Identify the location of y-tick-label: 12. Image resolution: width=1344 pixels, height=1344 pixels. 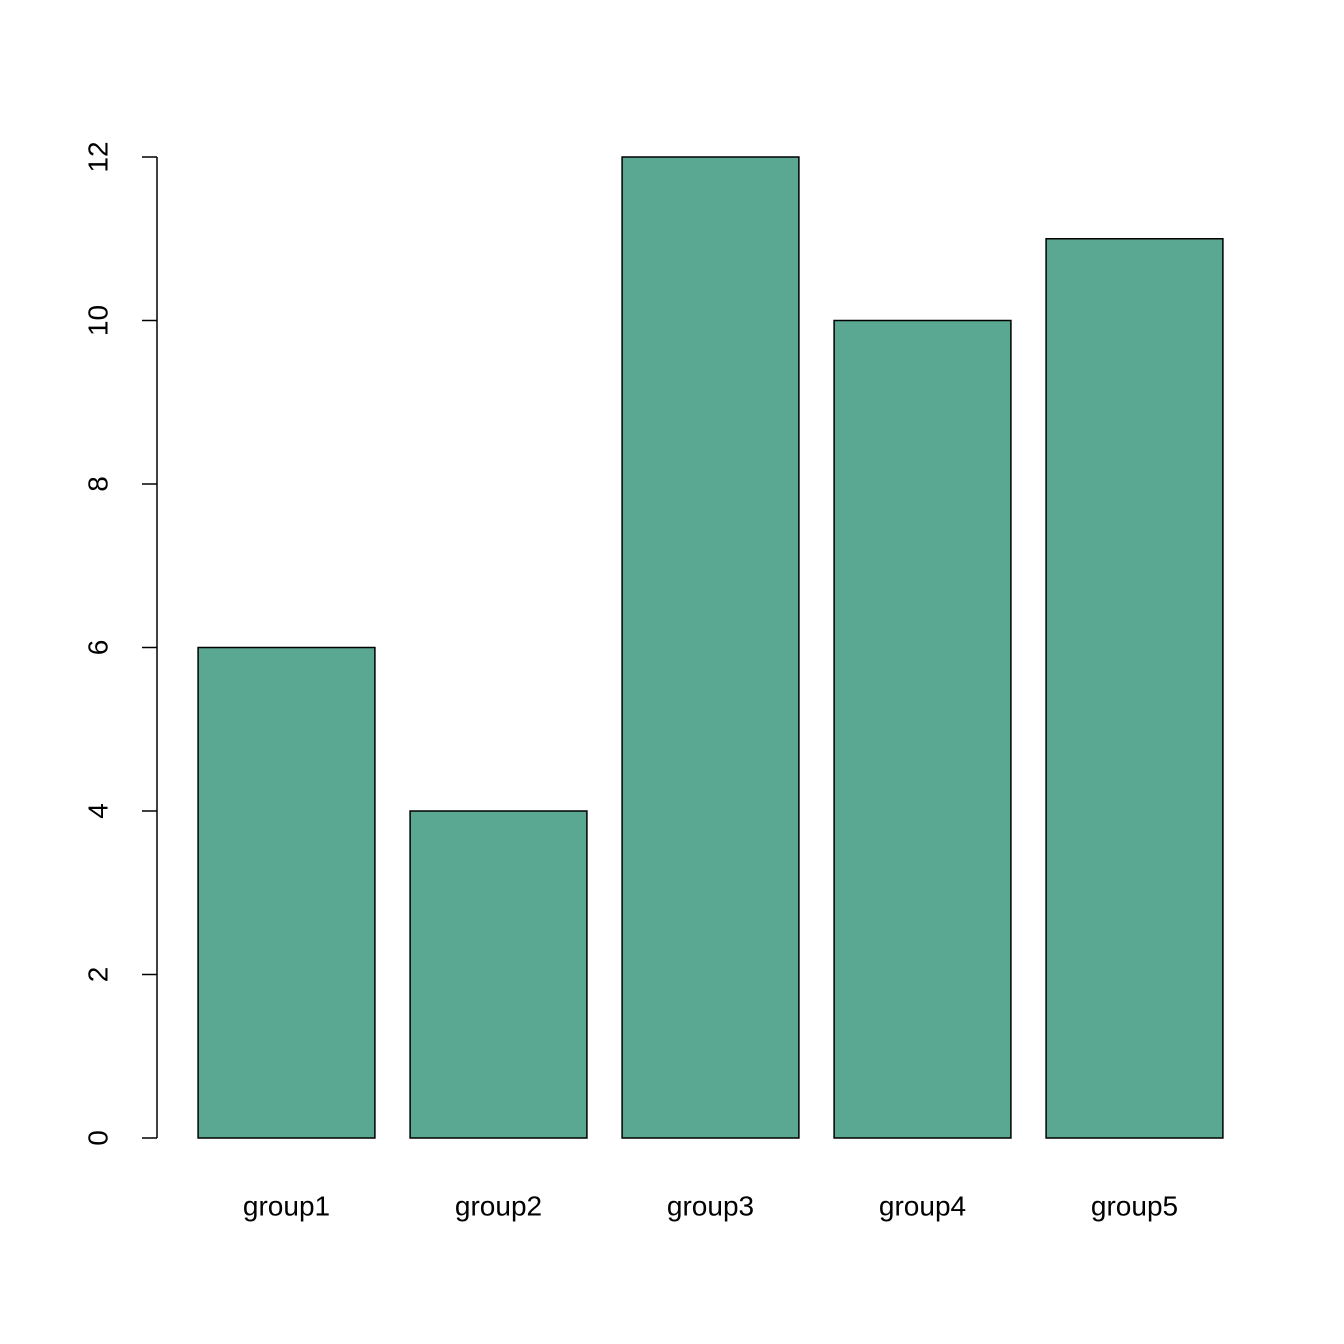
(97, 156).